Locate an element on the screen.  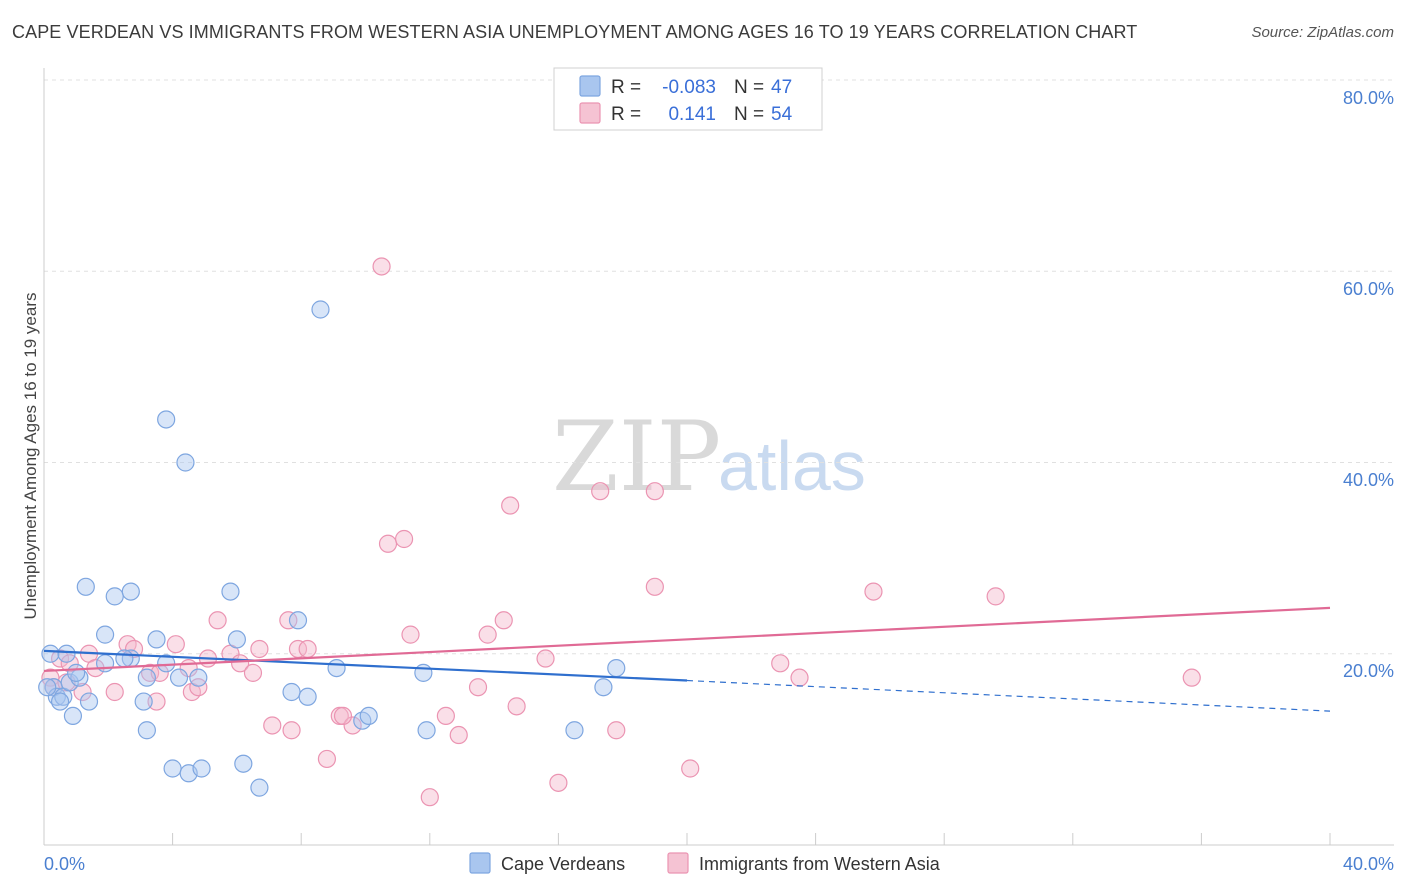
y-tick-label: 80.0% is located at coordinates (1368, 98).